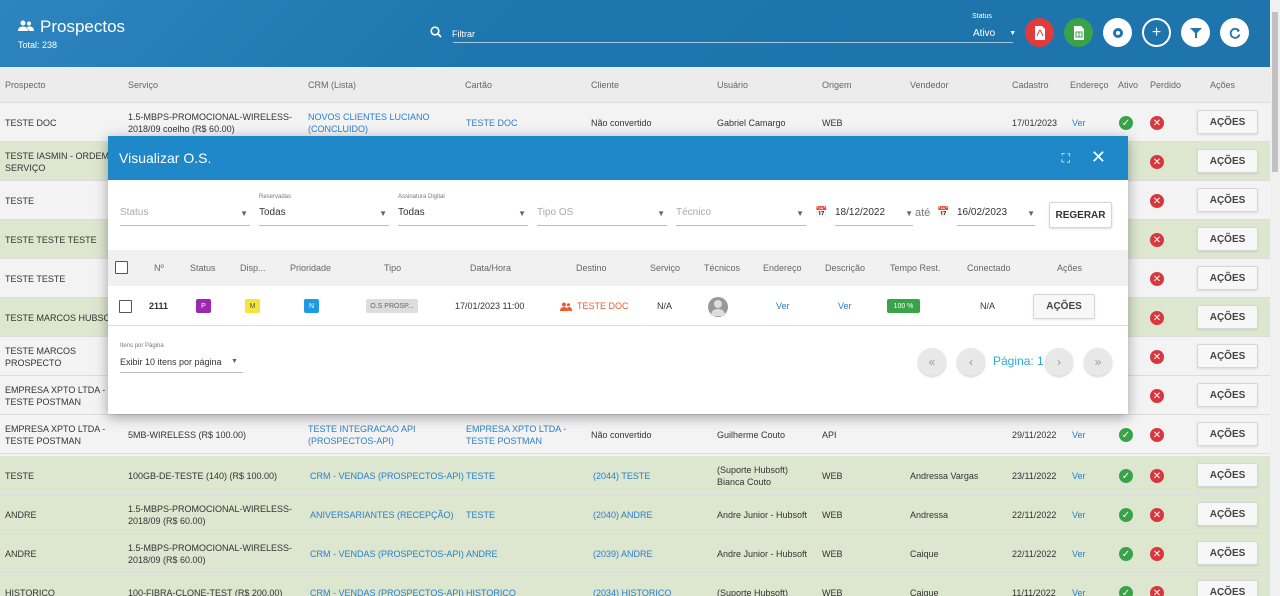 This screenshot has height=596, width=1280. What do you see at coordinates (1030, 85) in the screenshot?
I see `col-cadastro: Cadastro` at bounding box center [1030, 85].